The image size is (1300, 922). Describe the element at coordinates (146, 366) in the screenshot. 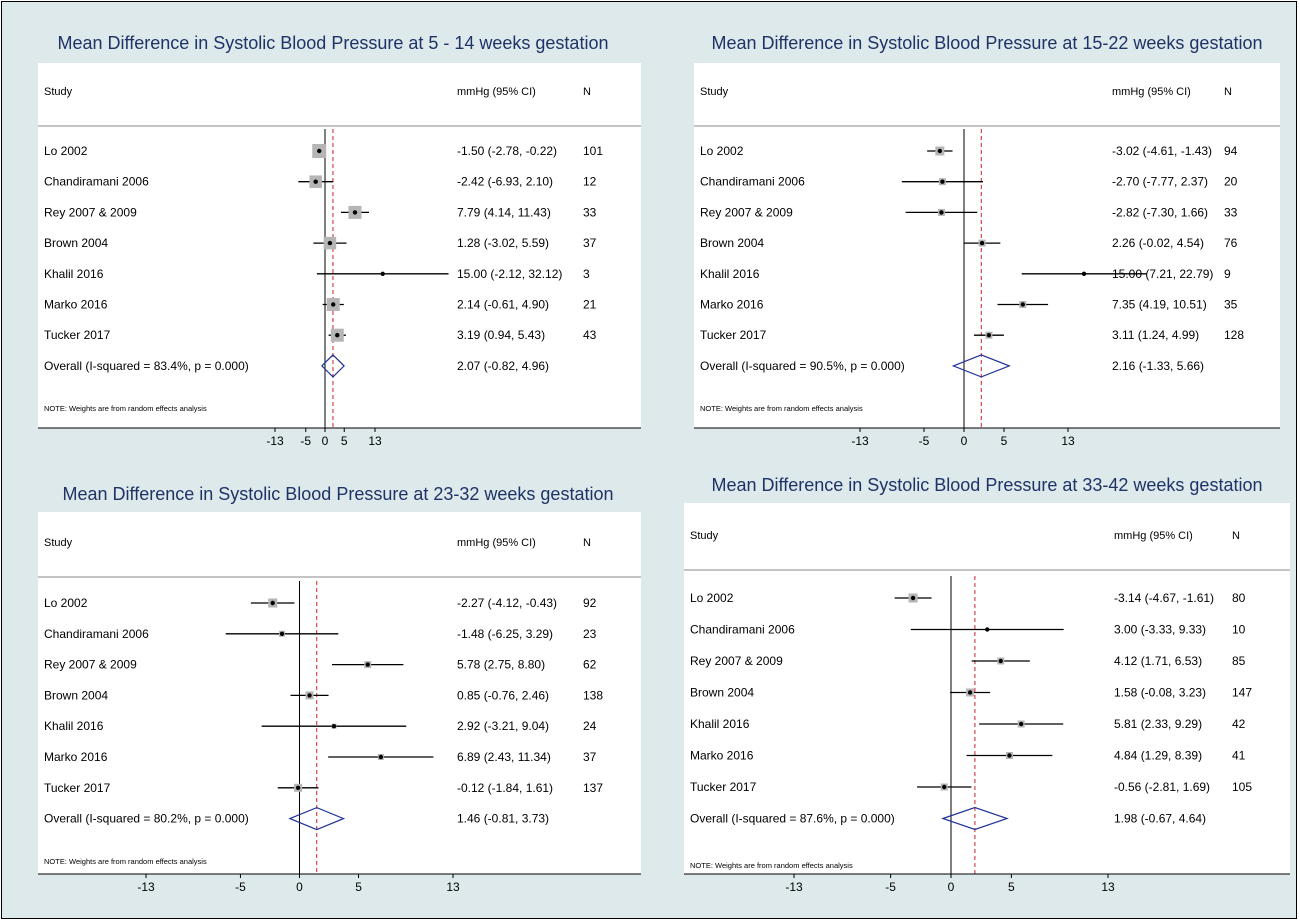

I see `overall-label: Overall (I-squared = 83.4%, p = 0.000)` at that location.